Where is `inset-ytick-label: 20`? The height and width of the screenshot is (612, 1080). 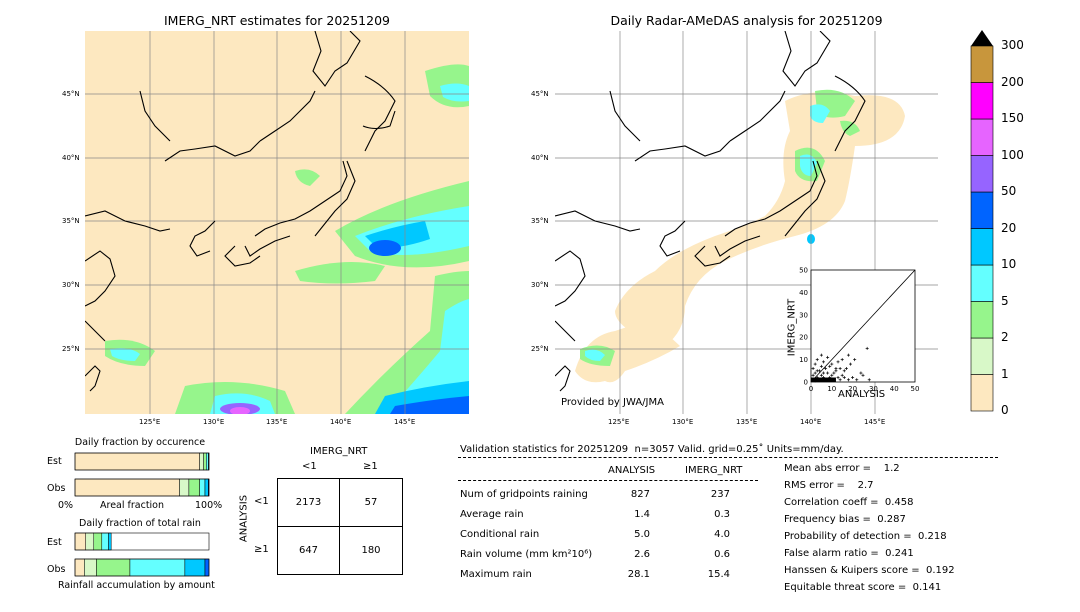 inset-ytick-label: 20 is located at coordinates (803, 338).